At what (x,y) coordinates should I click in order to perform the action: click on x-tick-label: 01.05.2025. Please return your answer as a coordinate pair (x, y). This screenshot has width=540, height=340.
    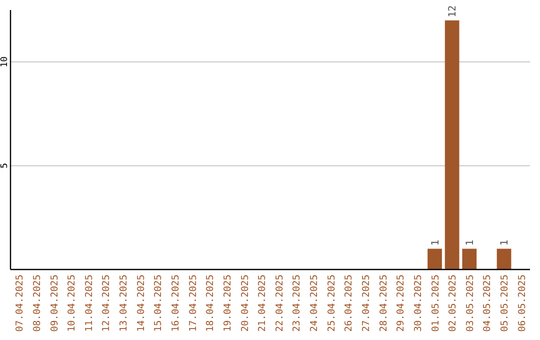
    Looking at the image, I should click on (436, 303).